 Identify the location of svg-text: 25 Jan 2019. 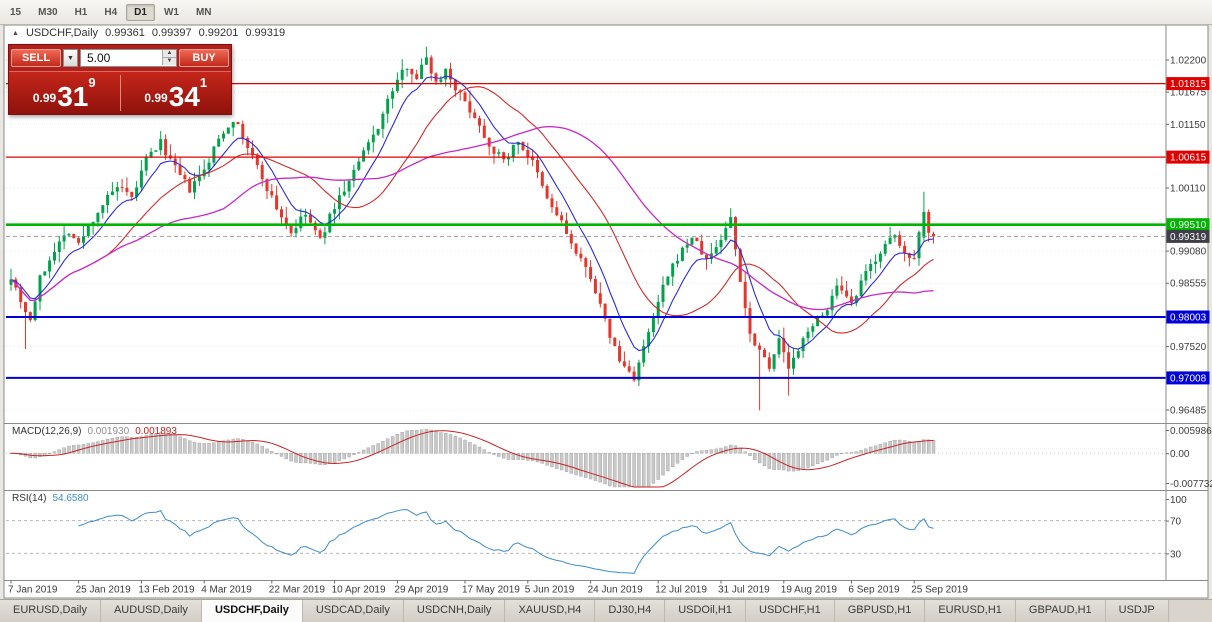
(103, 590).